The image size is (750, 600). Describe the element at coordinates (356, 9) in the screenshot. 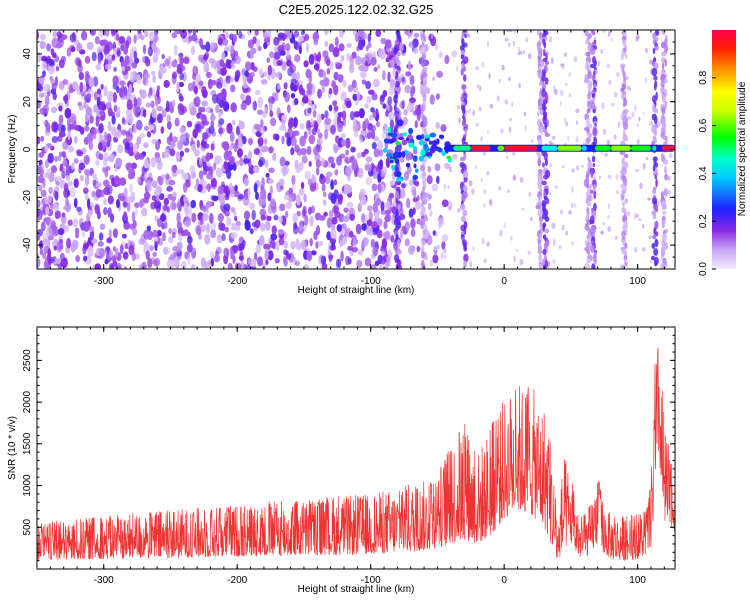

I see `figure-title: C2E5.2025.122.02.32.G25` at that location.